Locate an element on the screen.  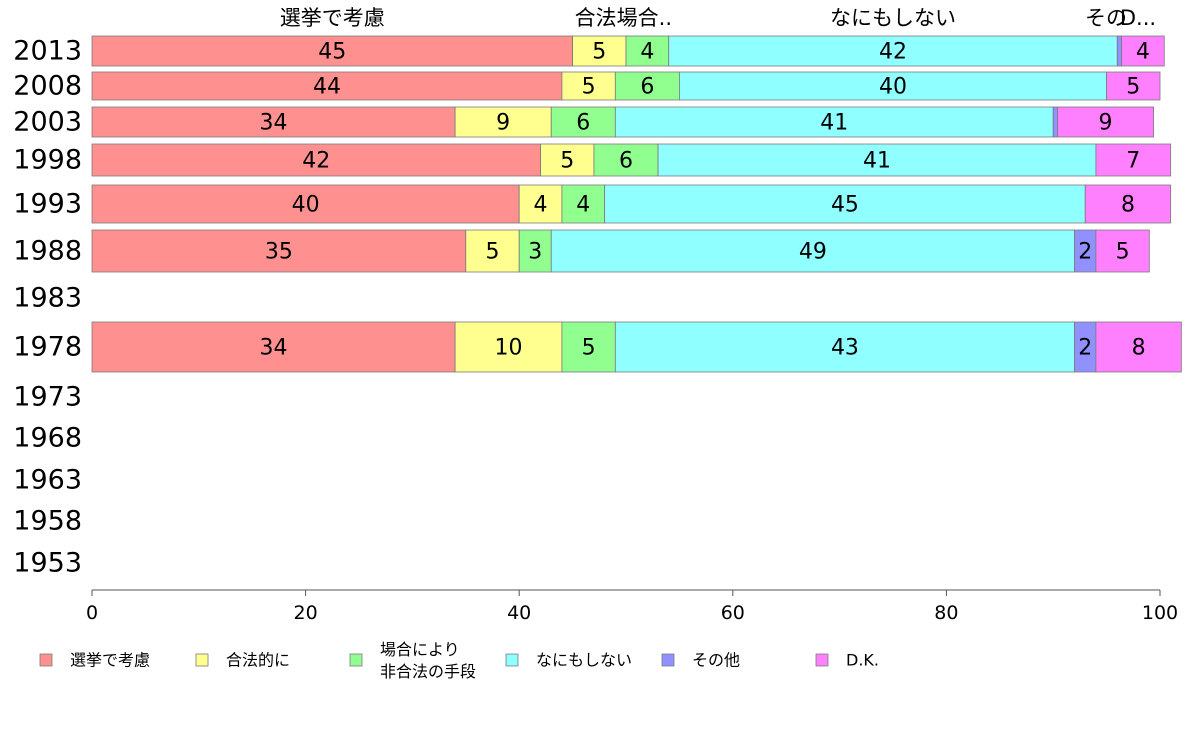
data-label: 49 is located at coordinates (813, 252).